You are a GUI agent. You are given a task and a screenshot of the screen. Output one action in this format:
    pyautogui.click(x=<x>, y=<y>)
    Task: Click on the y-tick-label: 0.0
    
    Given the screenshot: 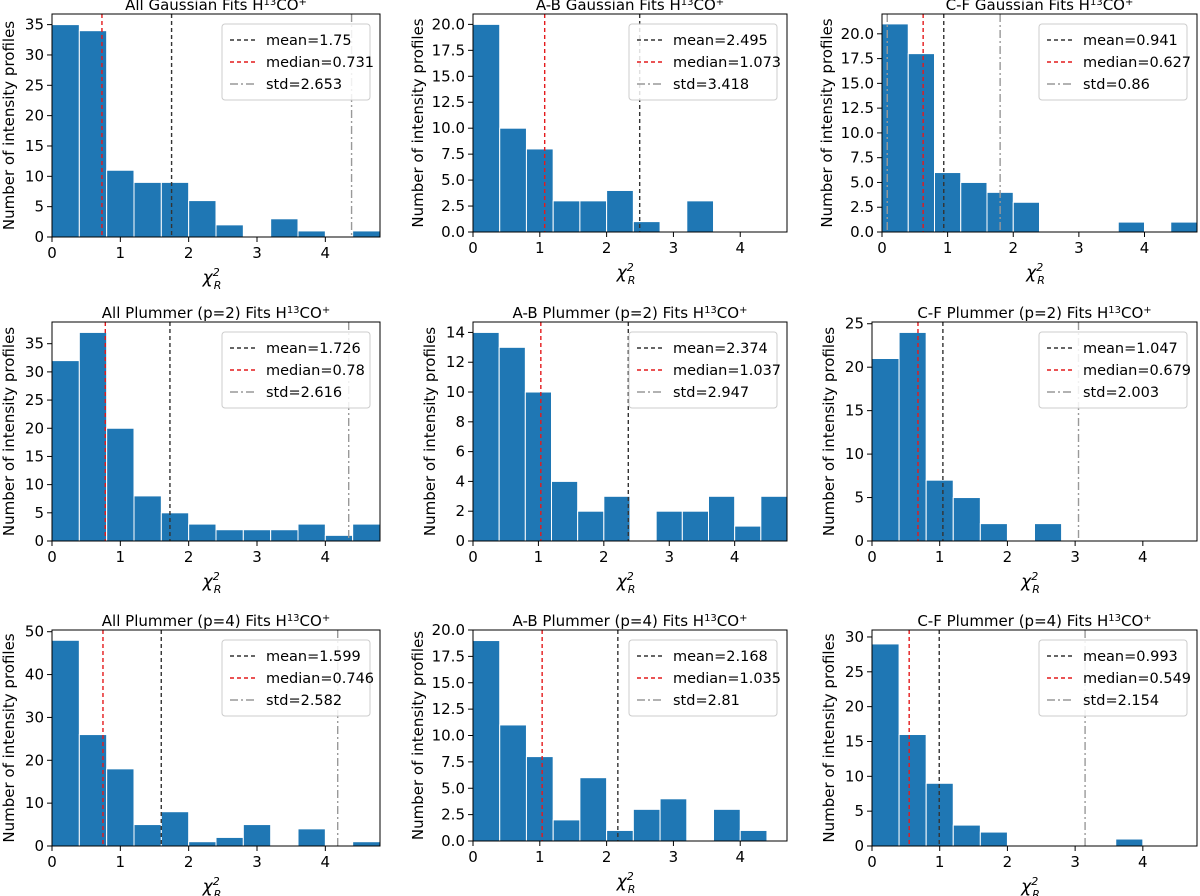 What is the action you would take?
    pyautogui.click(x=453, y=841)
    